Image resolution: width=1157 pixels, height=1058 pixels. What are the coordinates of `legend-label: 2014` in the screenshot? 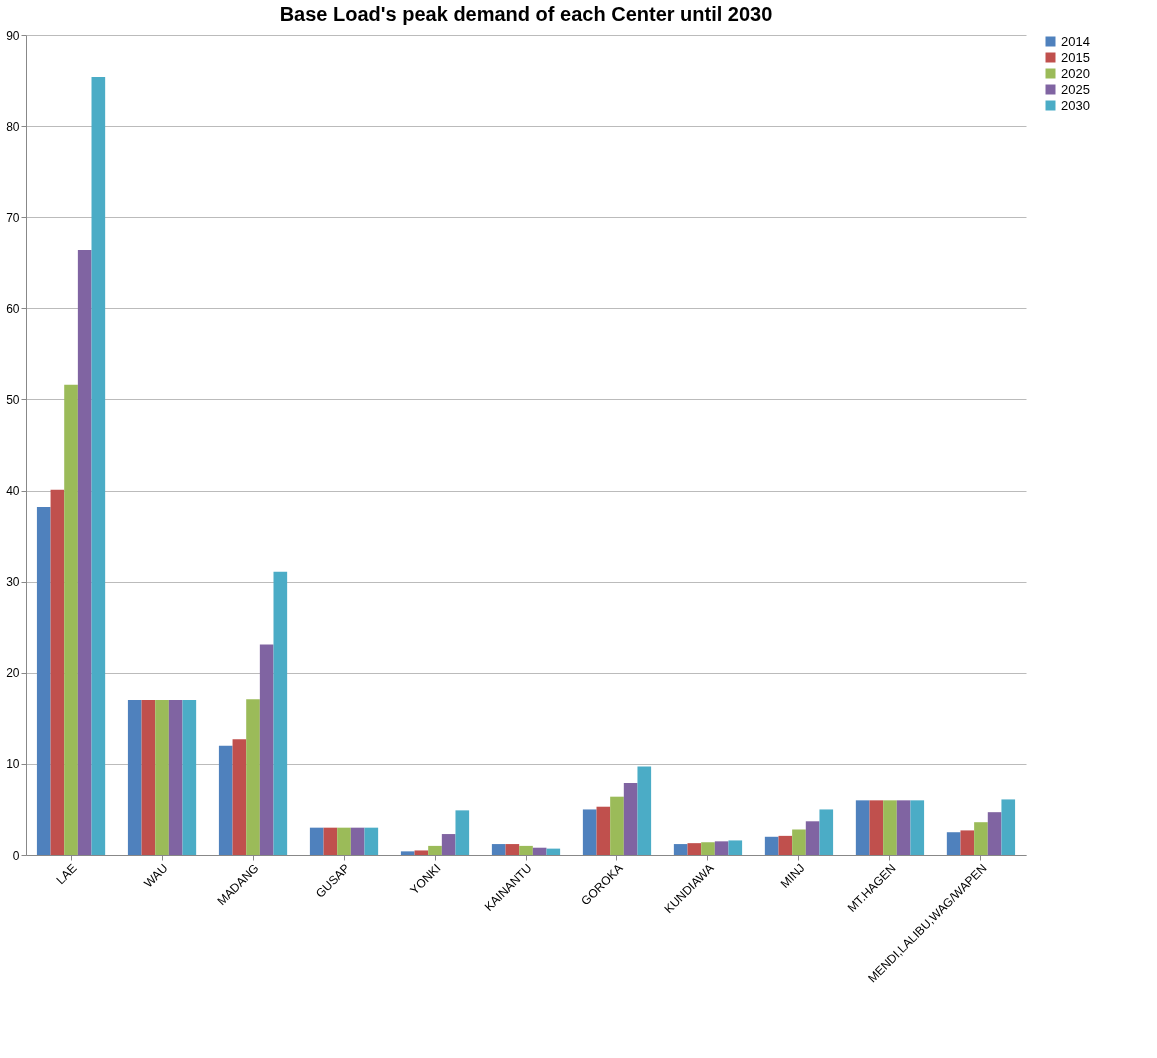 It's located at (1075, 41).